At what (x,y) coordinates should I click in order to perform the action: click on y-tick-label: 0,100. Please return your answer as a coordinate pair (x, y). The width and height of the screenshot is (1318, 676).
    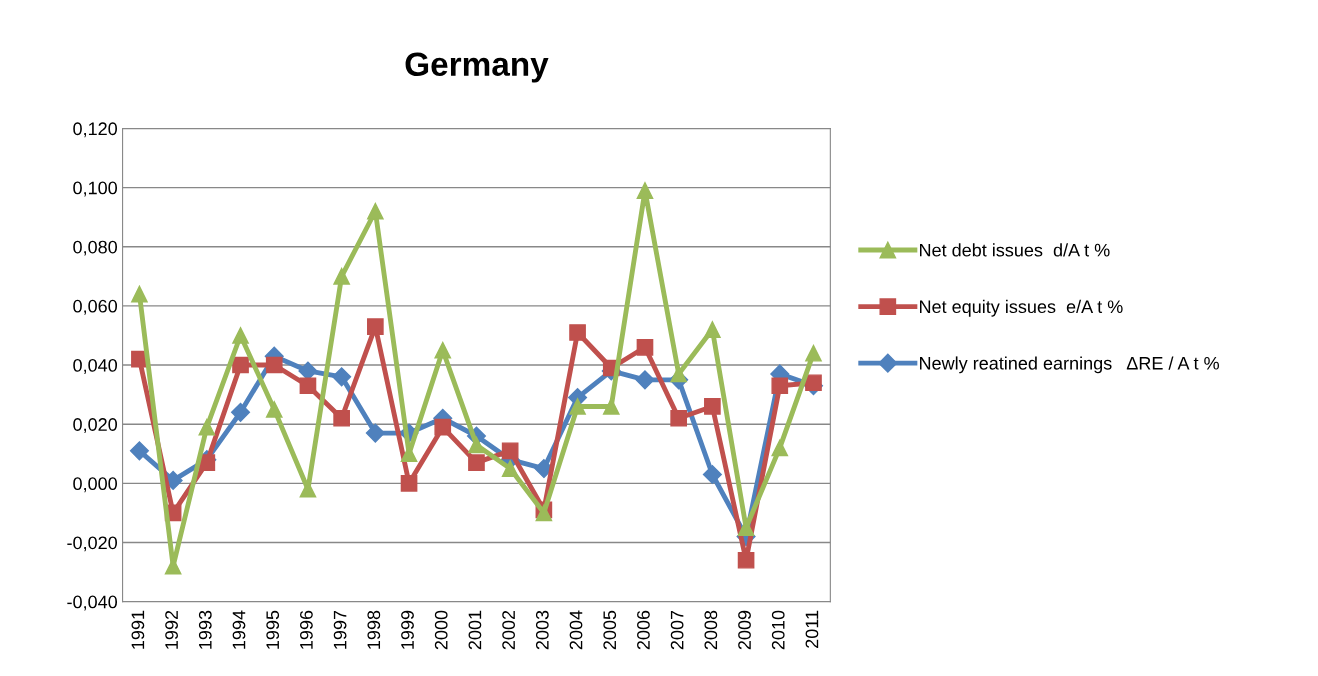
    Looking at the image, I should click on (95, 189).